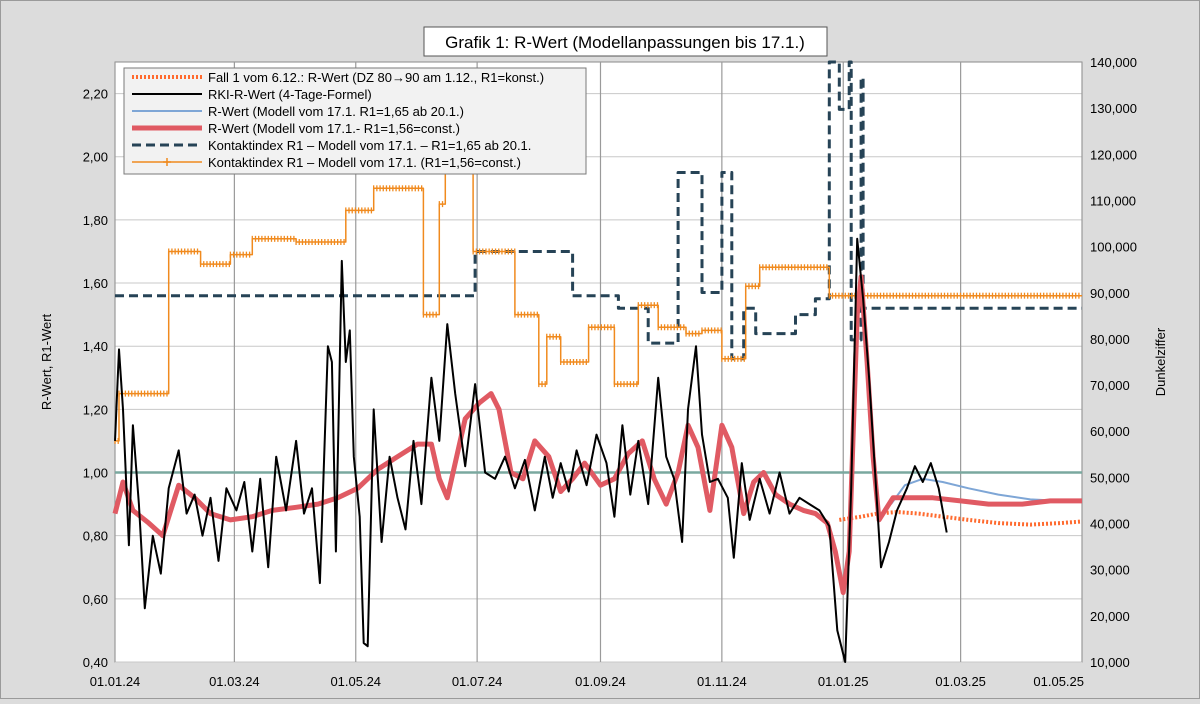  What do you see at coordinates (1110, 477) in the screenshot?
I see `y2-tick-label: 50,000` at bounding box center [1110, 477].